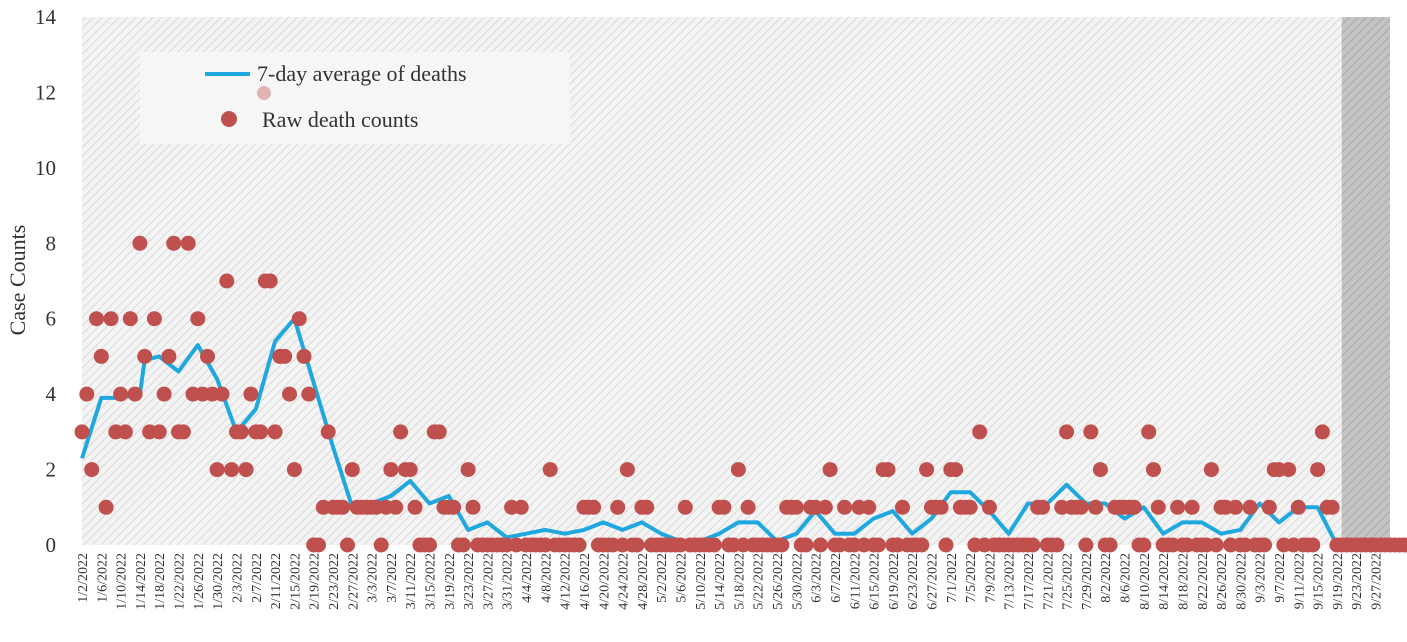 Image resolution: width=1407 pixels, height=642 pixels. Describe the element at coordinates (527, 578) in the screenshot. I see `x-tick-label: 4/4/2022` at that location.